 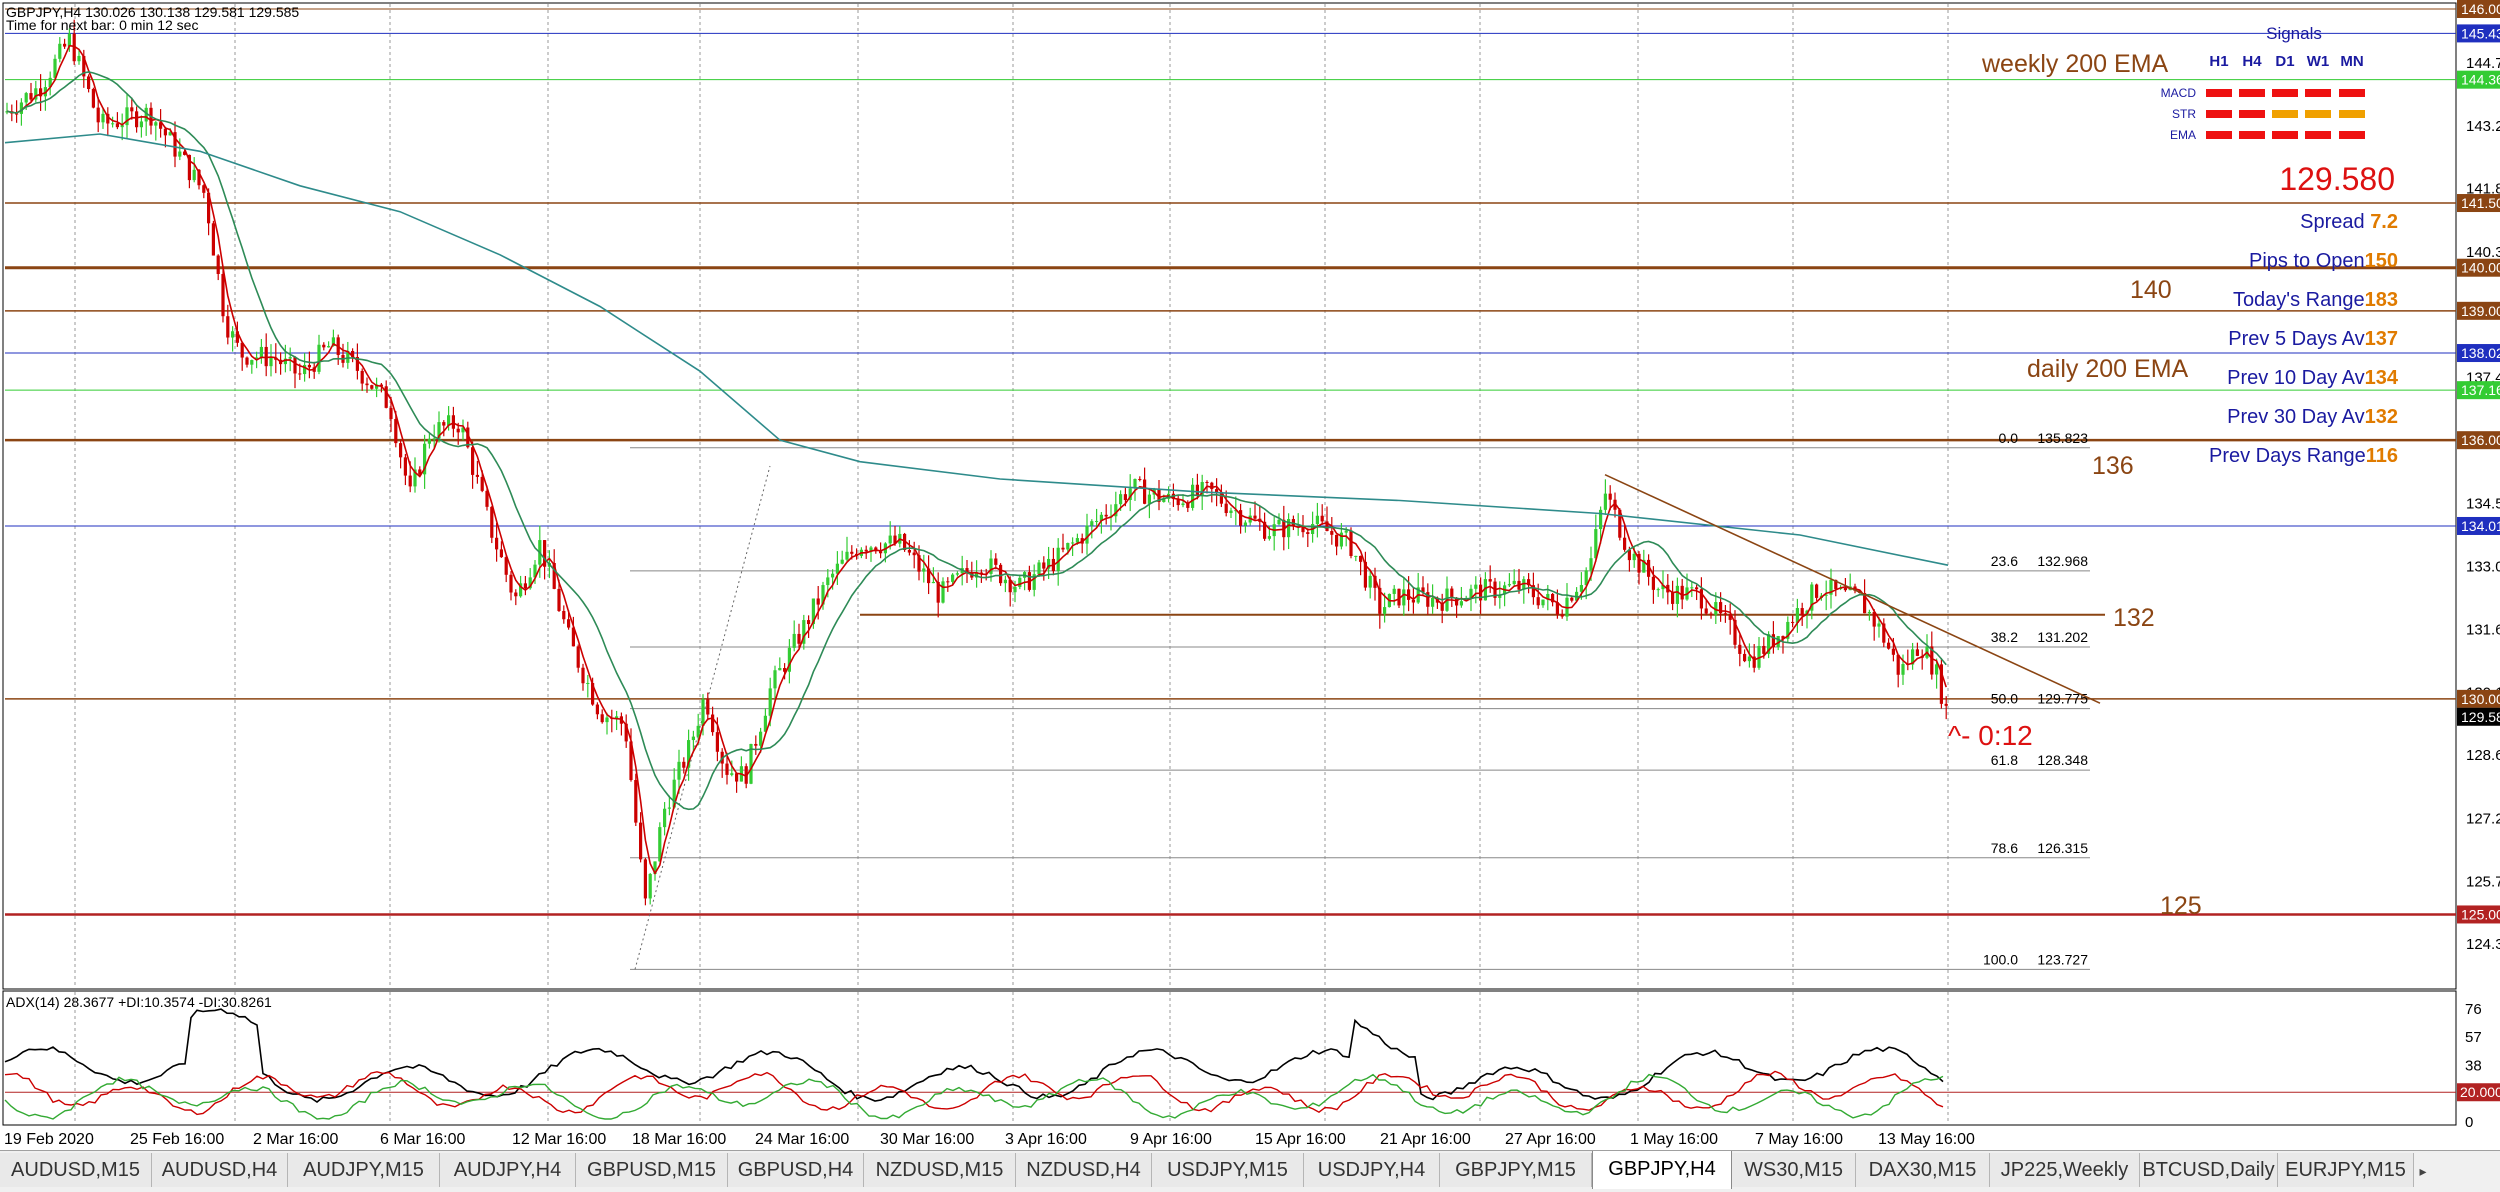 I want to click on chart-tab-gbpjpy-m15: GBPJPY,M15, so click(x=1516, y=1170).